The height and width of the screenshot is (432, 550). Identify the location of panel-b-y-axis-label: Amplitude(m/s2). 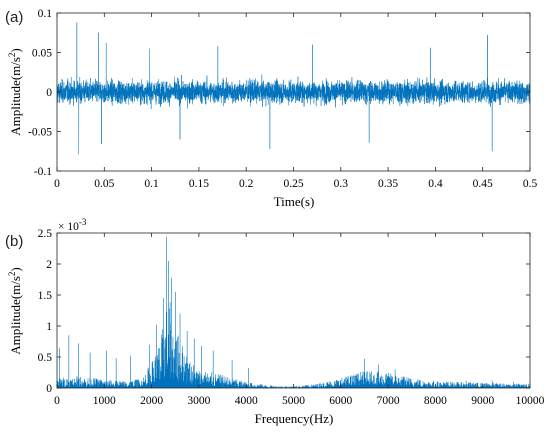
(15, 311).